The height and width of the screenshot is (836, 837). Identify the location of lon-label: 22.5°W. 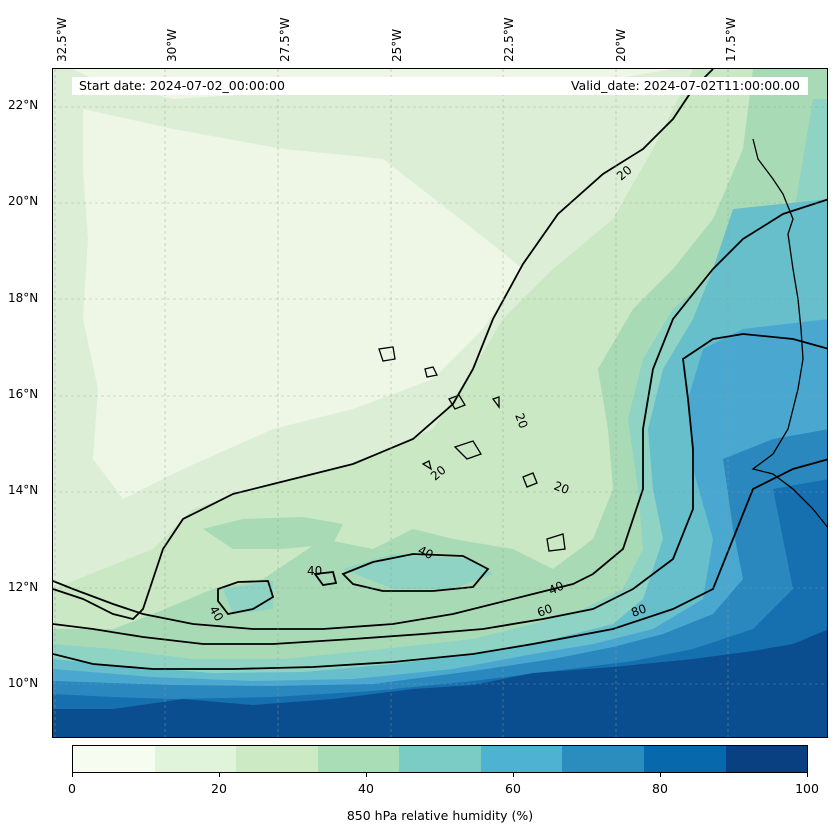
(509, 39).